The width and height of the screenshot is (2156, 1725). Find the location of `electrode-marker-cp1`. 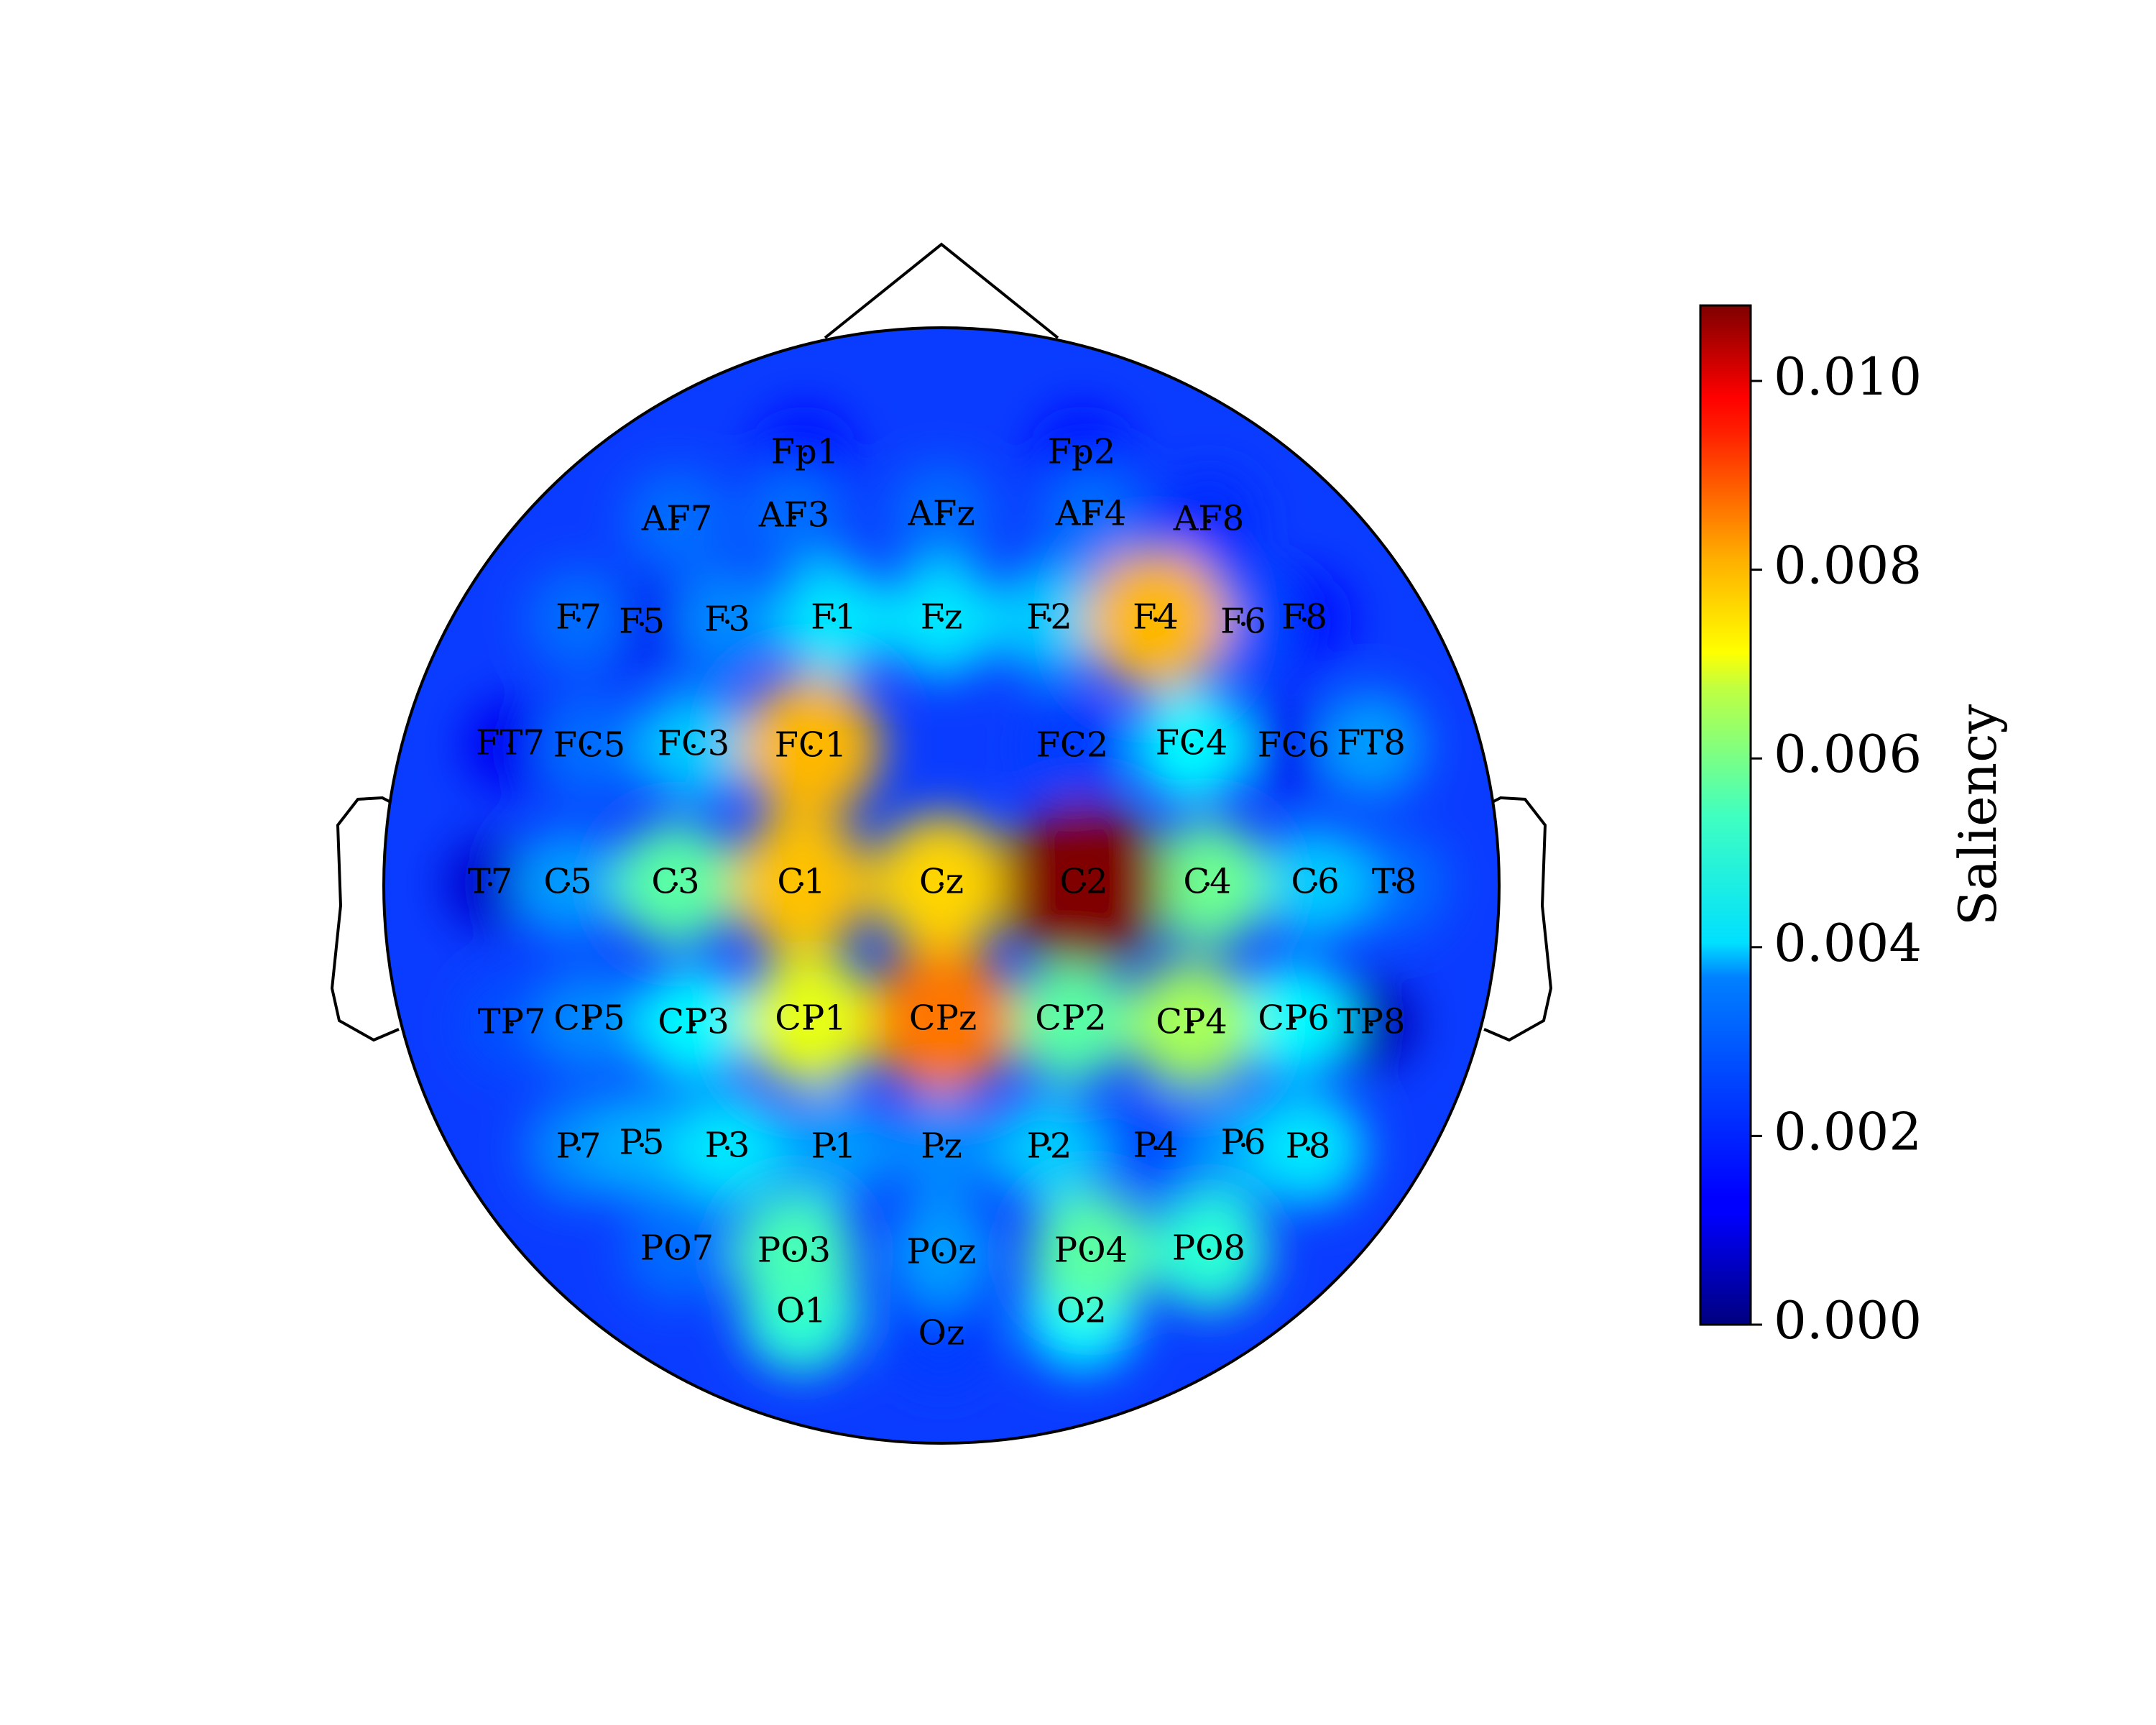

electrode-marker-cp1 is located at coordinates (811, 1020).